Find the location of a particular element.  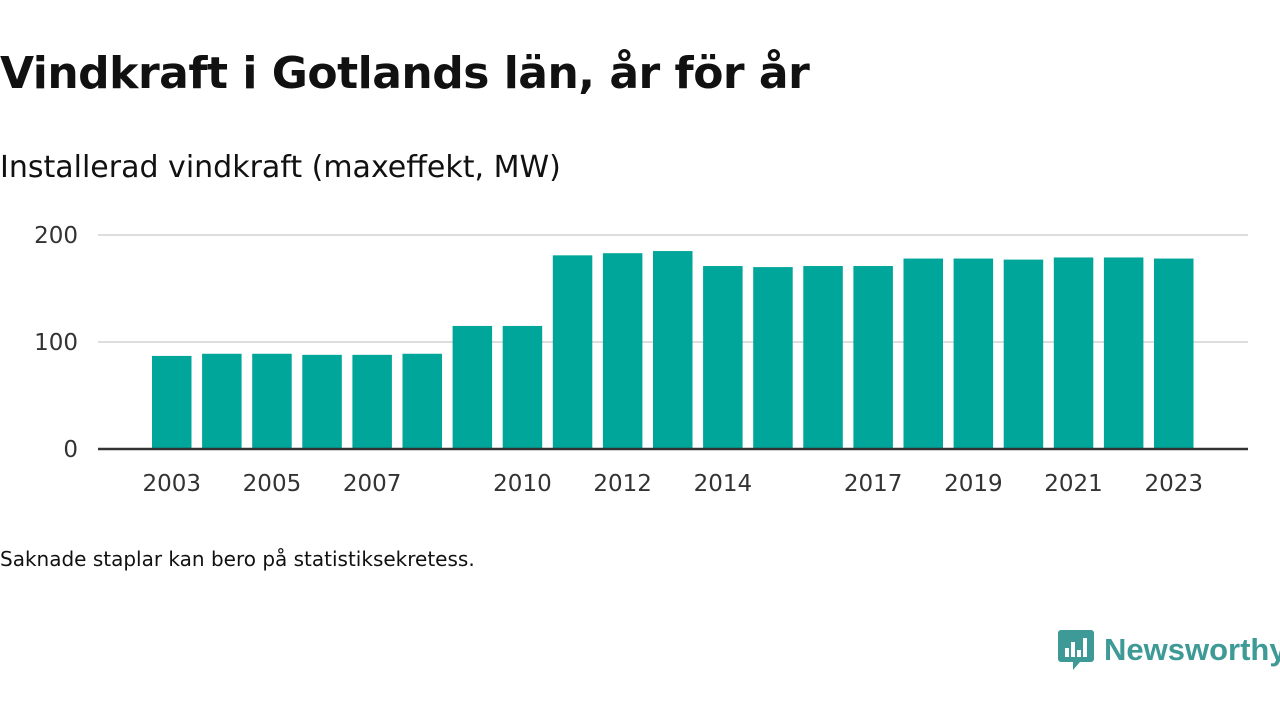

bar-2004 is located at coordinates (222, 401).